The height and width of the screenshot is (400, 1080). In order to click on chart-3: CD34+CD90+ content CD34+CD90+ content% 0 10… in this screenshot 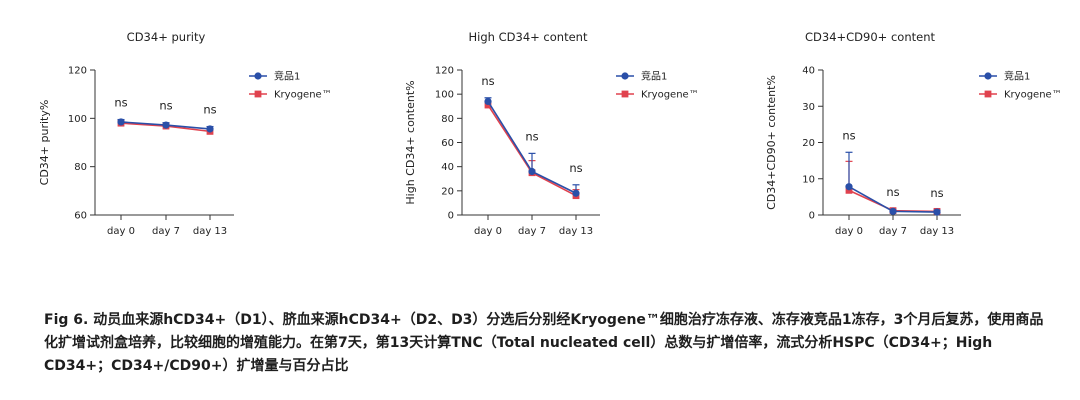, I will do `click(913, 133)`.